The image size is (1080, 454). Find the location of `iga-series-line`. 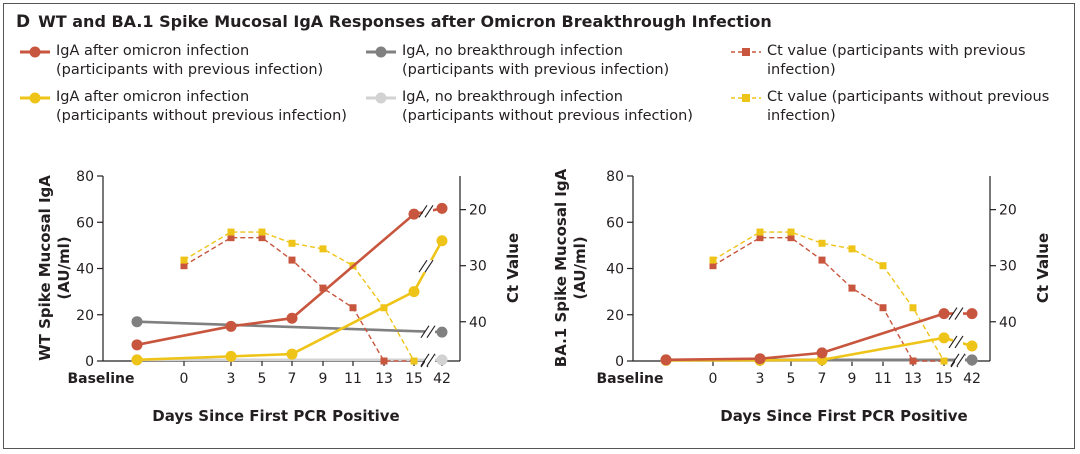

iga-series-line is located at coordinates (289, 327).